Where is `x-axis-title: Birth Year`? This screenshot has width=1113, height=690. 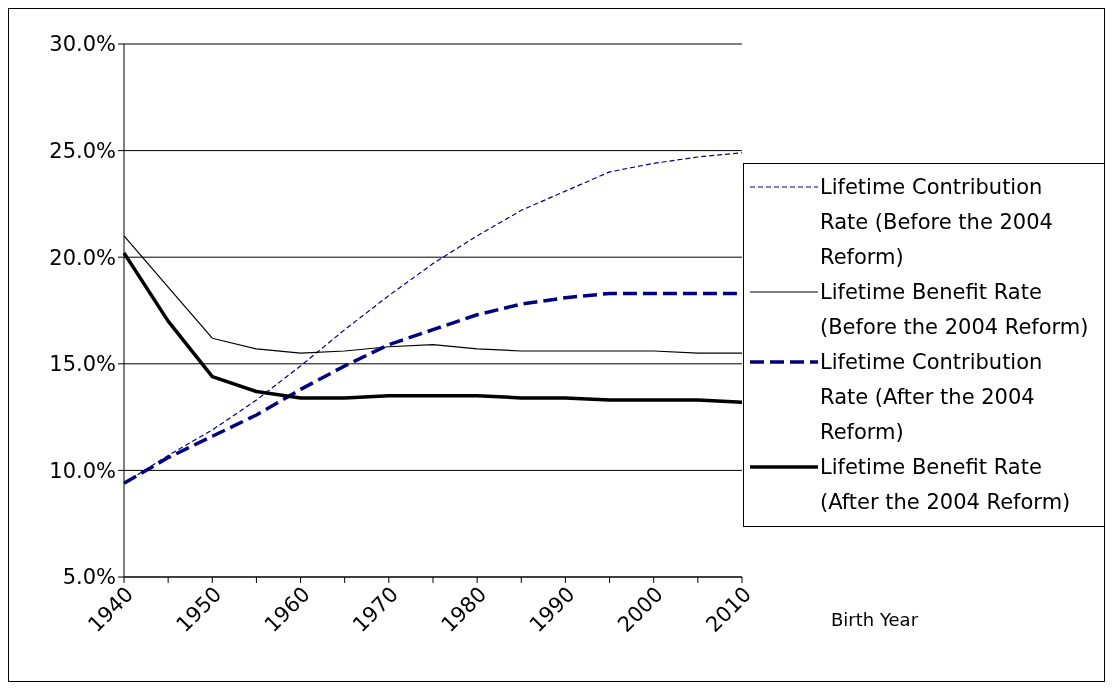 x-axis-title: Birth Year is located at coordinates (875, 619).